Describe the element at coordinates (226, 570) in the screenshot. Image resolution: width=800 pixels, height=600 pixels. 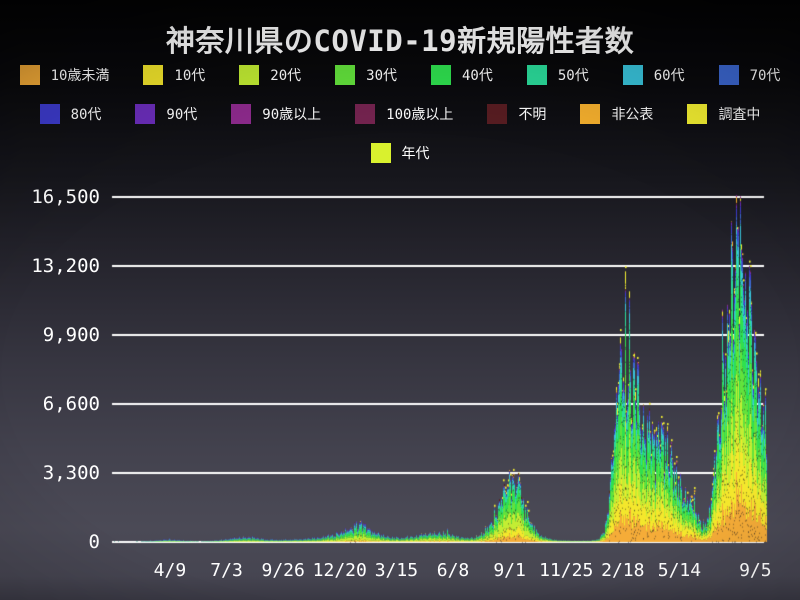
I see `x-axis-label: 7/3` at that location.